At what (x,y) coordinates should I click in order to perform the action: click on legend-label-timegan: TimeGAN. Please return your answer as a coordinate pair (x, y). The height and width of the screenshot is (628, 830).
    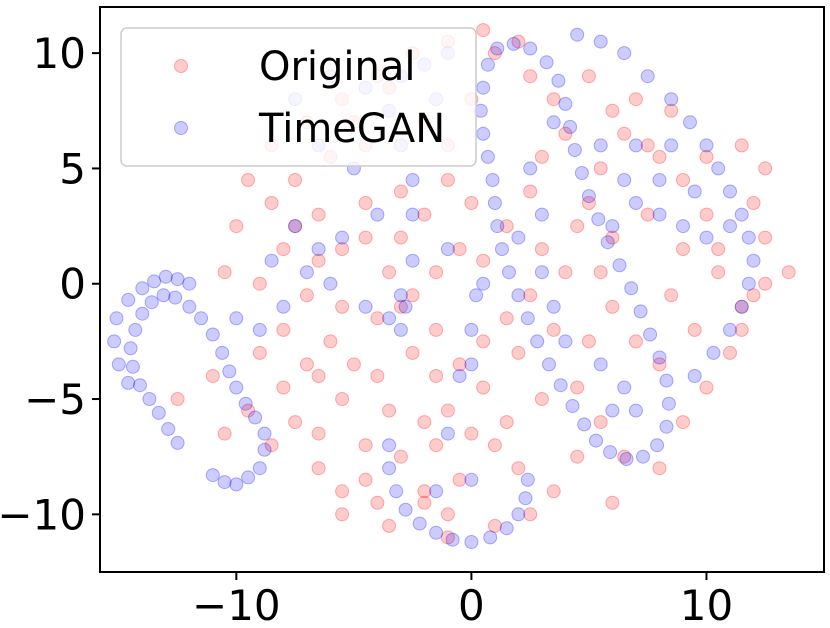
    Looking at the image, I should click on (351, 129).